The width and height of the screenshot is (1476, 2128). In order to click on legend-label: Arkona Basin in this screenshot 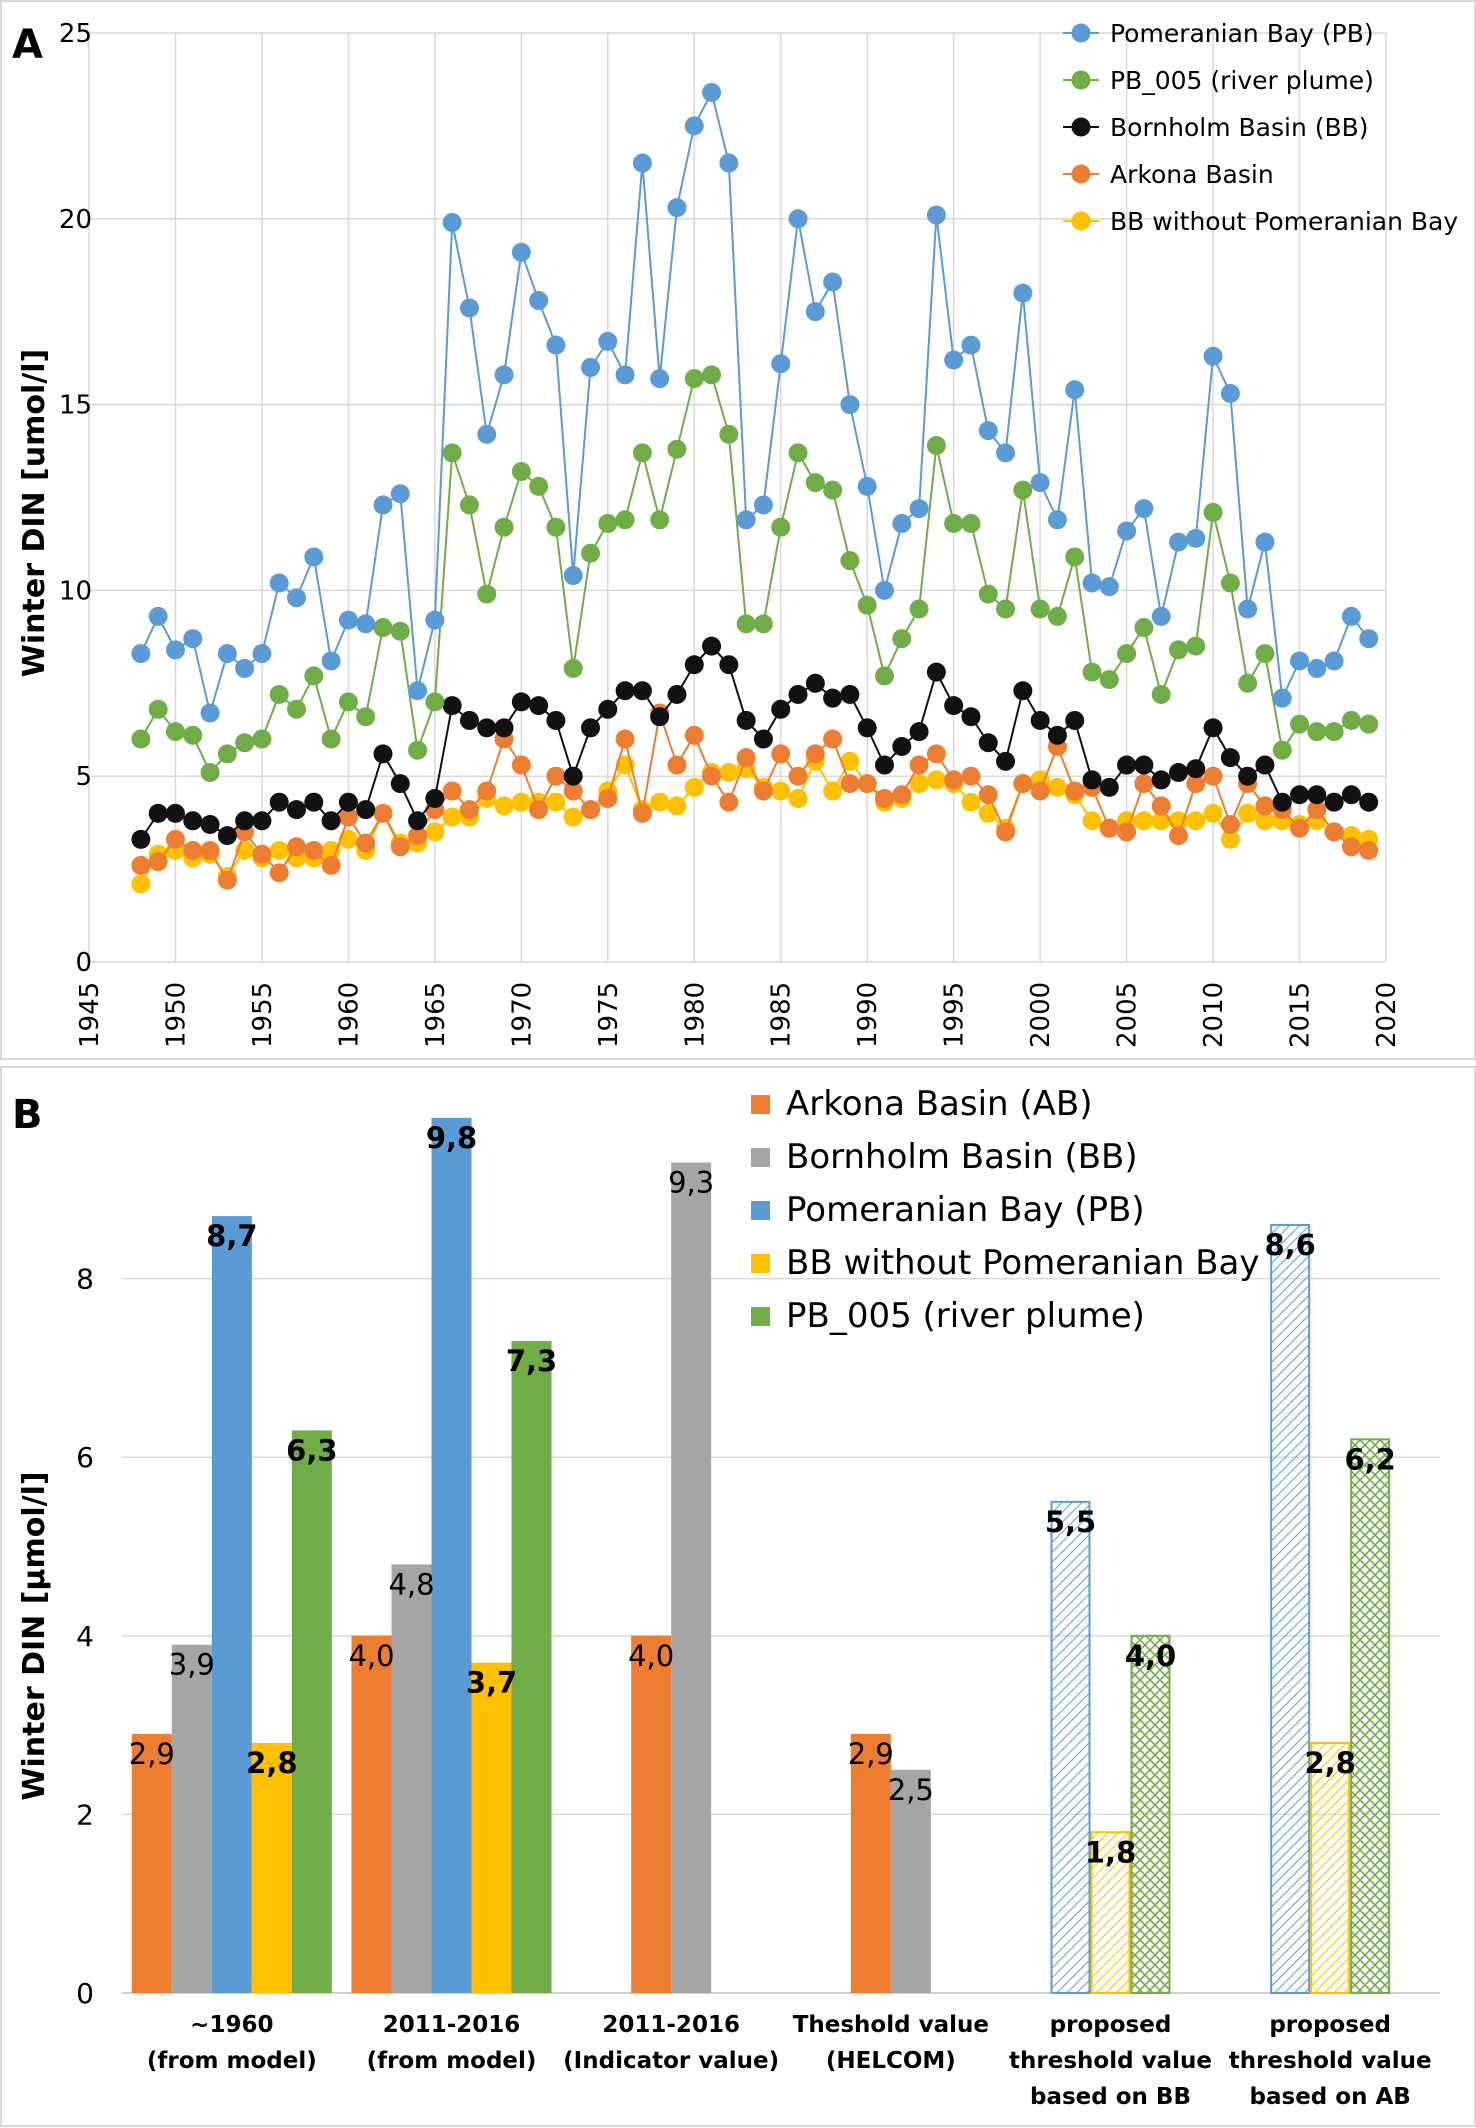, I will do `click(1192, 174)`.